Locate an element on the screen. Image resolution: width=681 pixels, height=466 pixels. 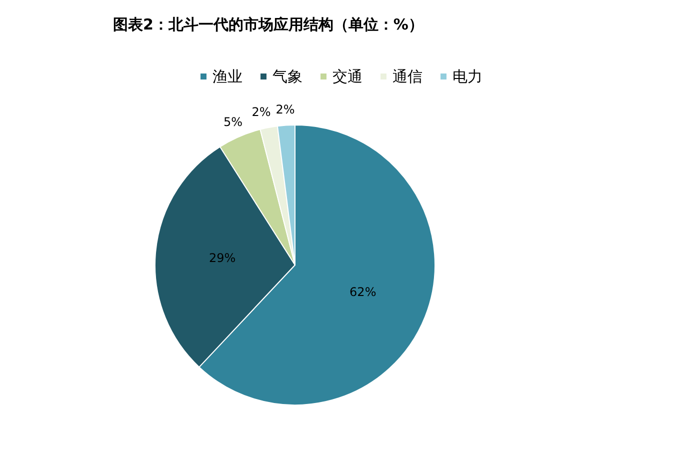
legend-label: 气象 is located at coordinates (287, 77).